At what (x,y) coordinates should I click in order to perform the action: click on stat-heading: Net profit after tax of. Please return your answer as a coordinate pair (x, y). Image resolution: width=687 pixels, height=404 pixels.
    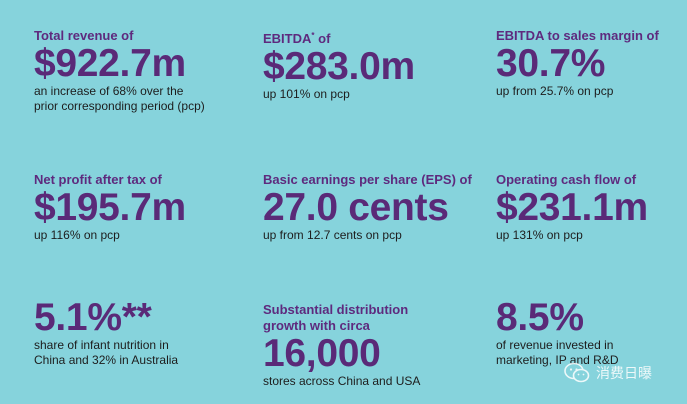
    Looking at the image, I should click on (98, 179).